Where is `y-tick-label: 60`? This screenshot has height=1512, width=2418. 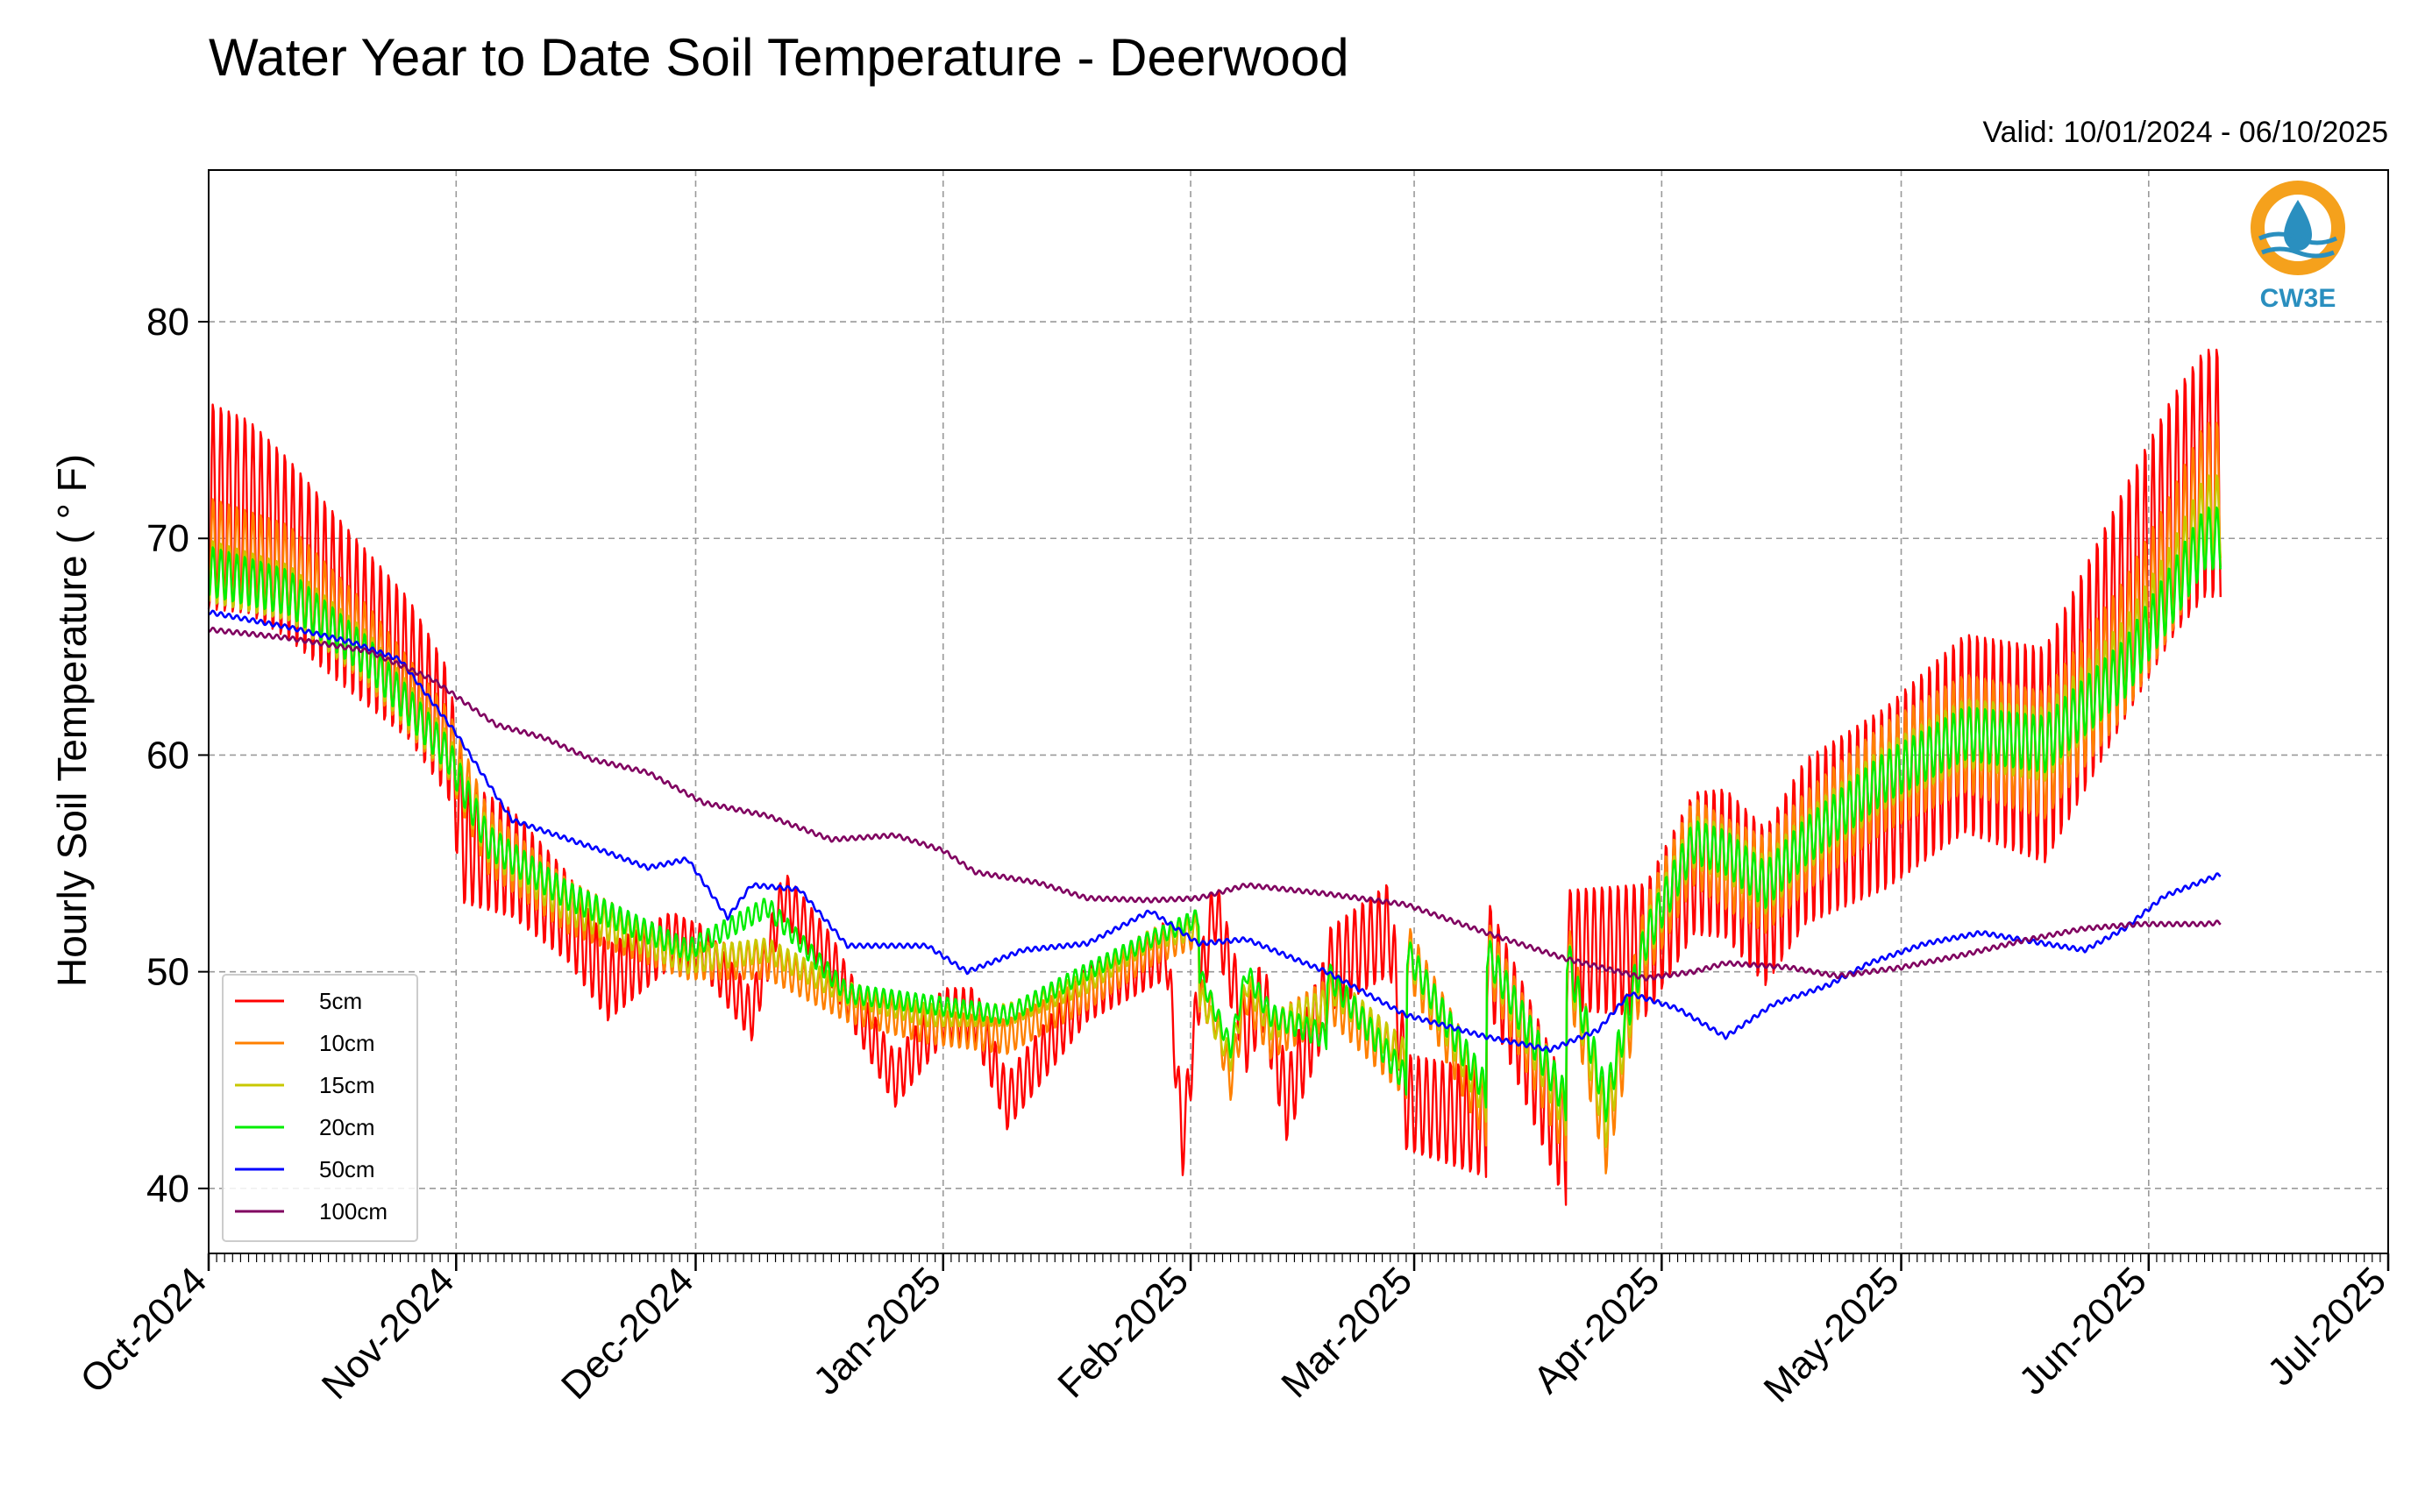 y-tick-label: 60 is located at coordinates (167, 755).